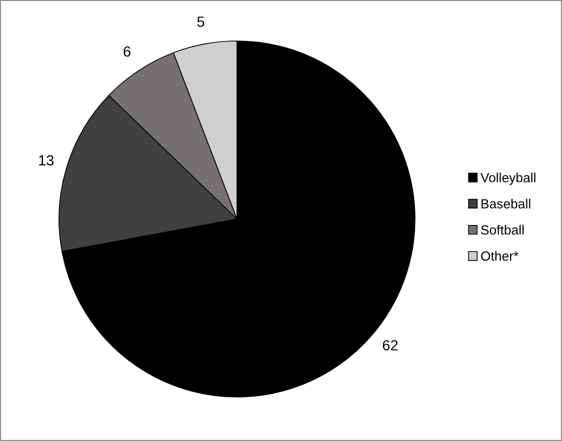  Describe the element at coordinates (200, 21) in the screenshot. I see `data-label: 5` at that location.